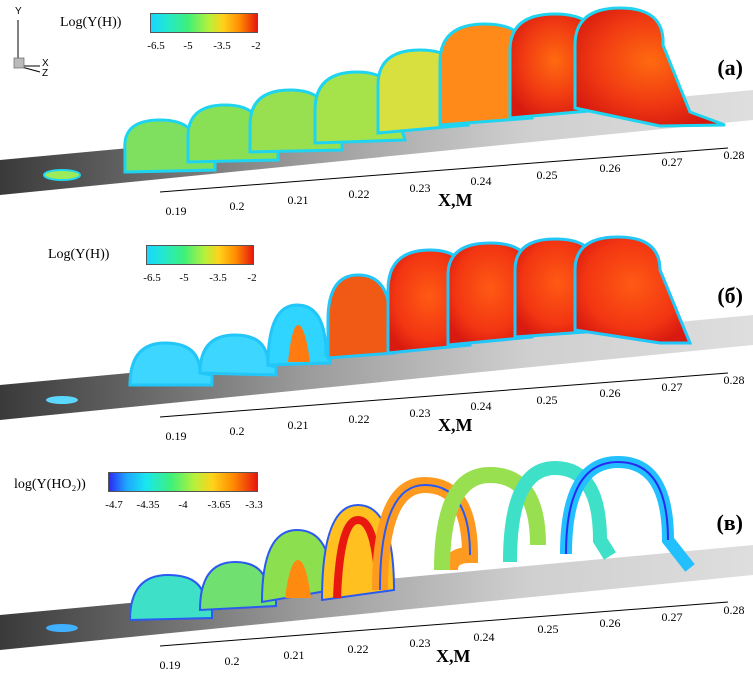 This screenshot has height=676, width=753. What do you see at coordinates (183, 482) in the screenshot?
I see `colorbar-c` at bounding box center [183, 482].